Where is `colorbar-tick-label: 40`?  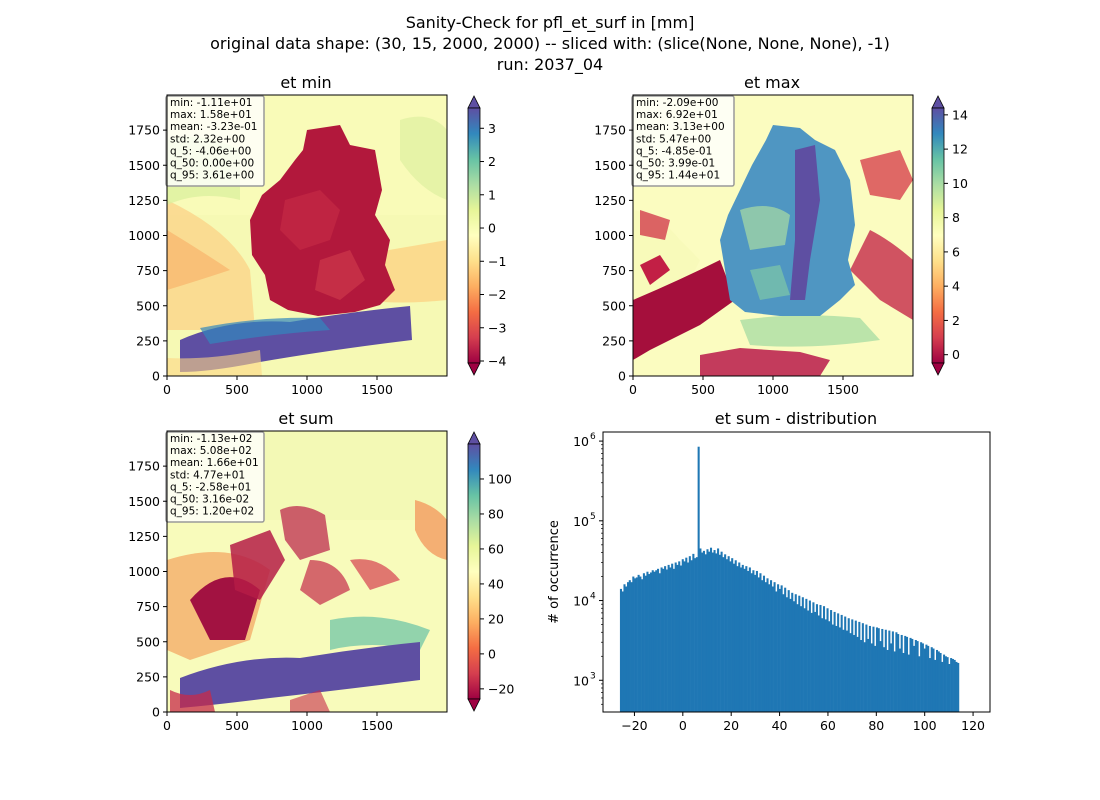
colorbar-tick-label: 40 is located at coordinates (496, 583).